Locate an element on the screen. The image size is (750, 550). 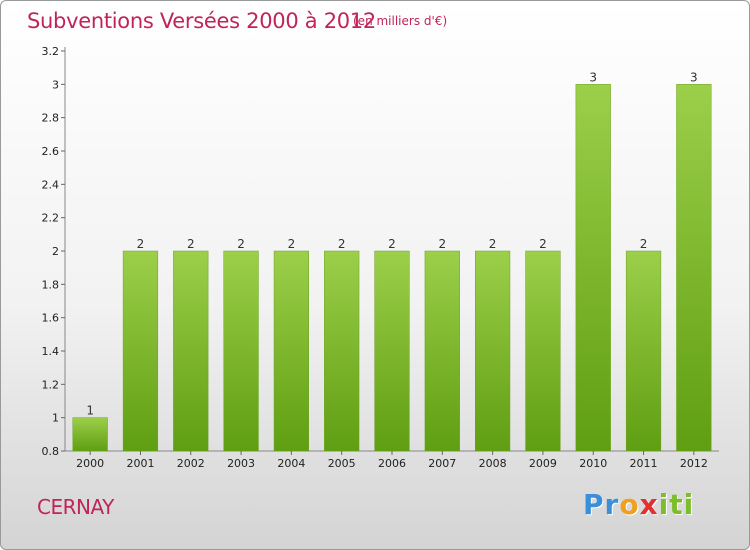
y-tick-label: 1.6 is located at coordinates (51, 318).